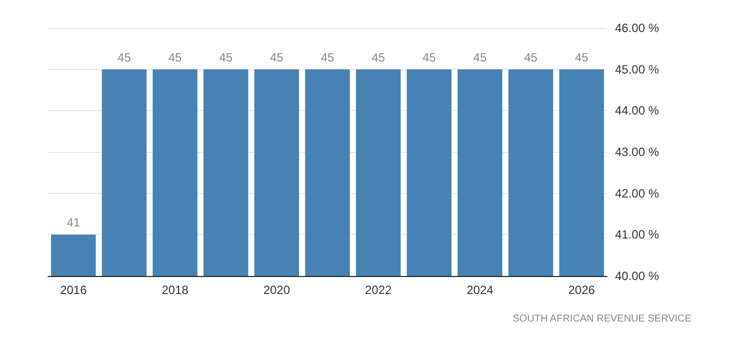 The width and height of the screenshot is (730, 340). What do you see at coordinates (276, 290) in the screenshot?
I see `x-tick-label: 2020` at bounding box center [276, 290].